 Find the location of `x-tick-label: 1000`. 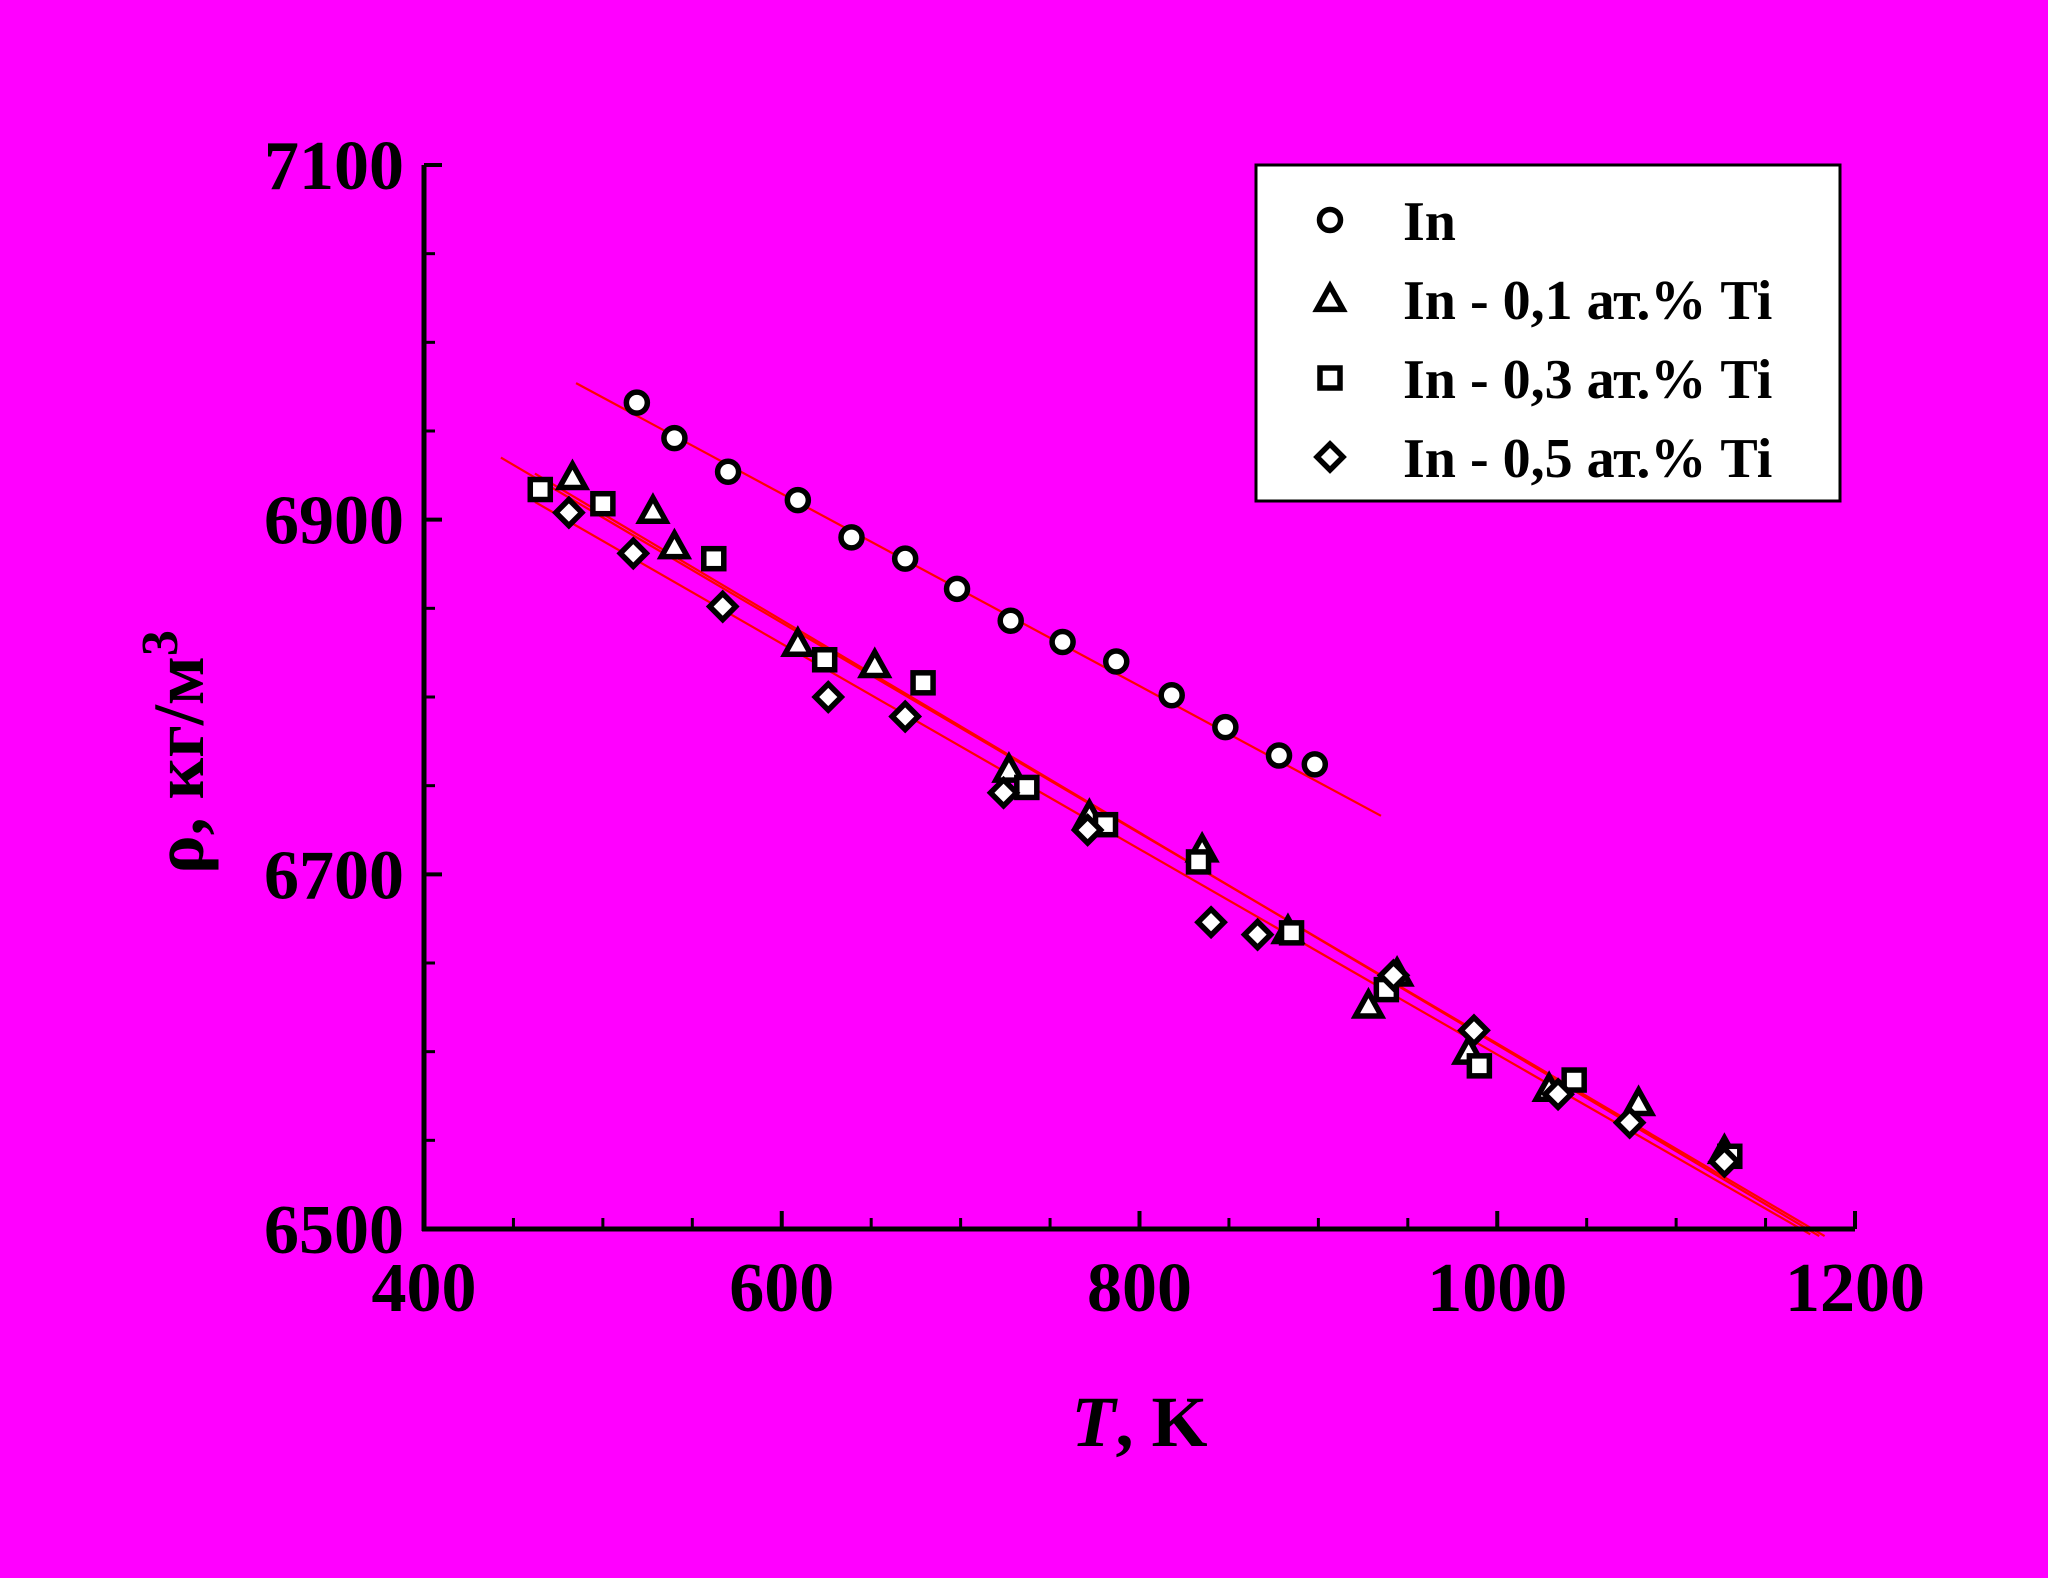

x-tick-label: 1000 is located at coordinates (1497, 1288).